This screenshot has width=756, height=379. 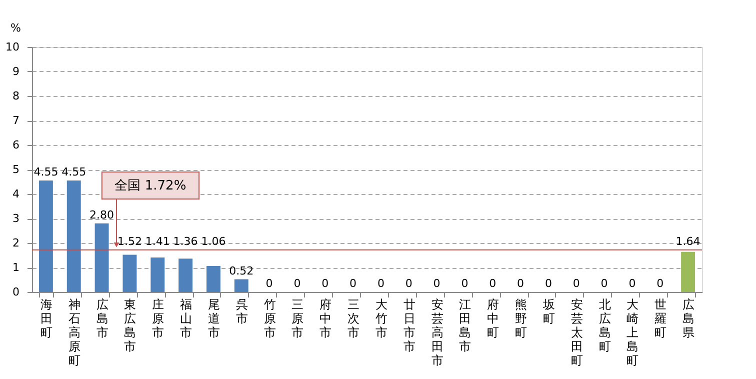 What do you see at coordinates (16, 218) in the screenshot?
I see `y-tick-label: 3` at bounding box center [16, 218].